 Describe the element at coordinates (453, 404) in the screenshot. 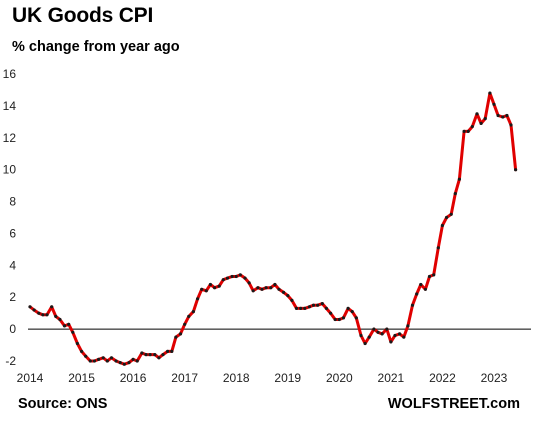

I see `brand-label: WOLFSTREET.com` at that location.